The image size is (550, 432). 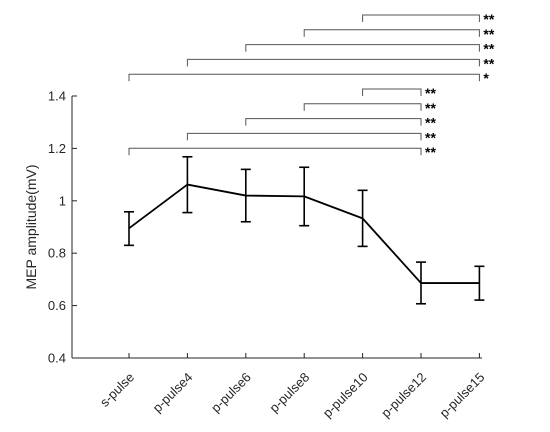 What do you see at coordinates (403, 395) in the screenshot?
I see `x-tick-label: p-pulse12` at bounding box center [403, 395].